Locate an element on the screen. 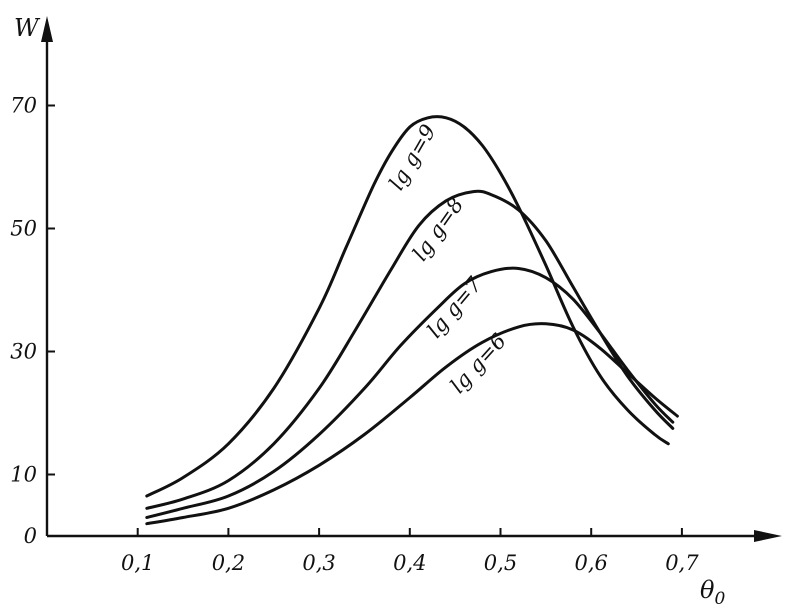 Image resolution: width=803 pixels, height=612 pixels. x-tick-label: 0,4 is located at coordinates (409, 563).